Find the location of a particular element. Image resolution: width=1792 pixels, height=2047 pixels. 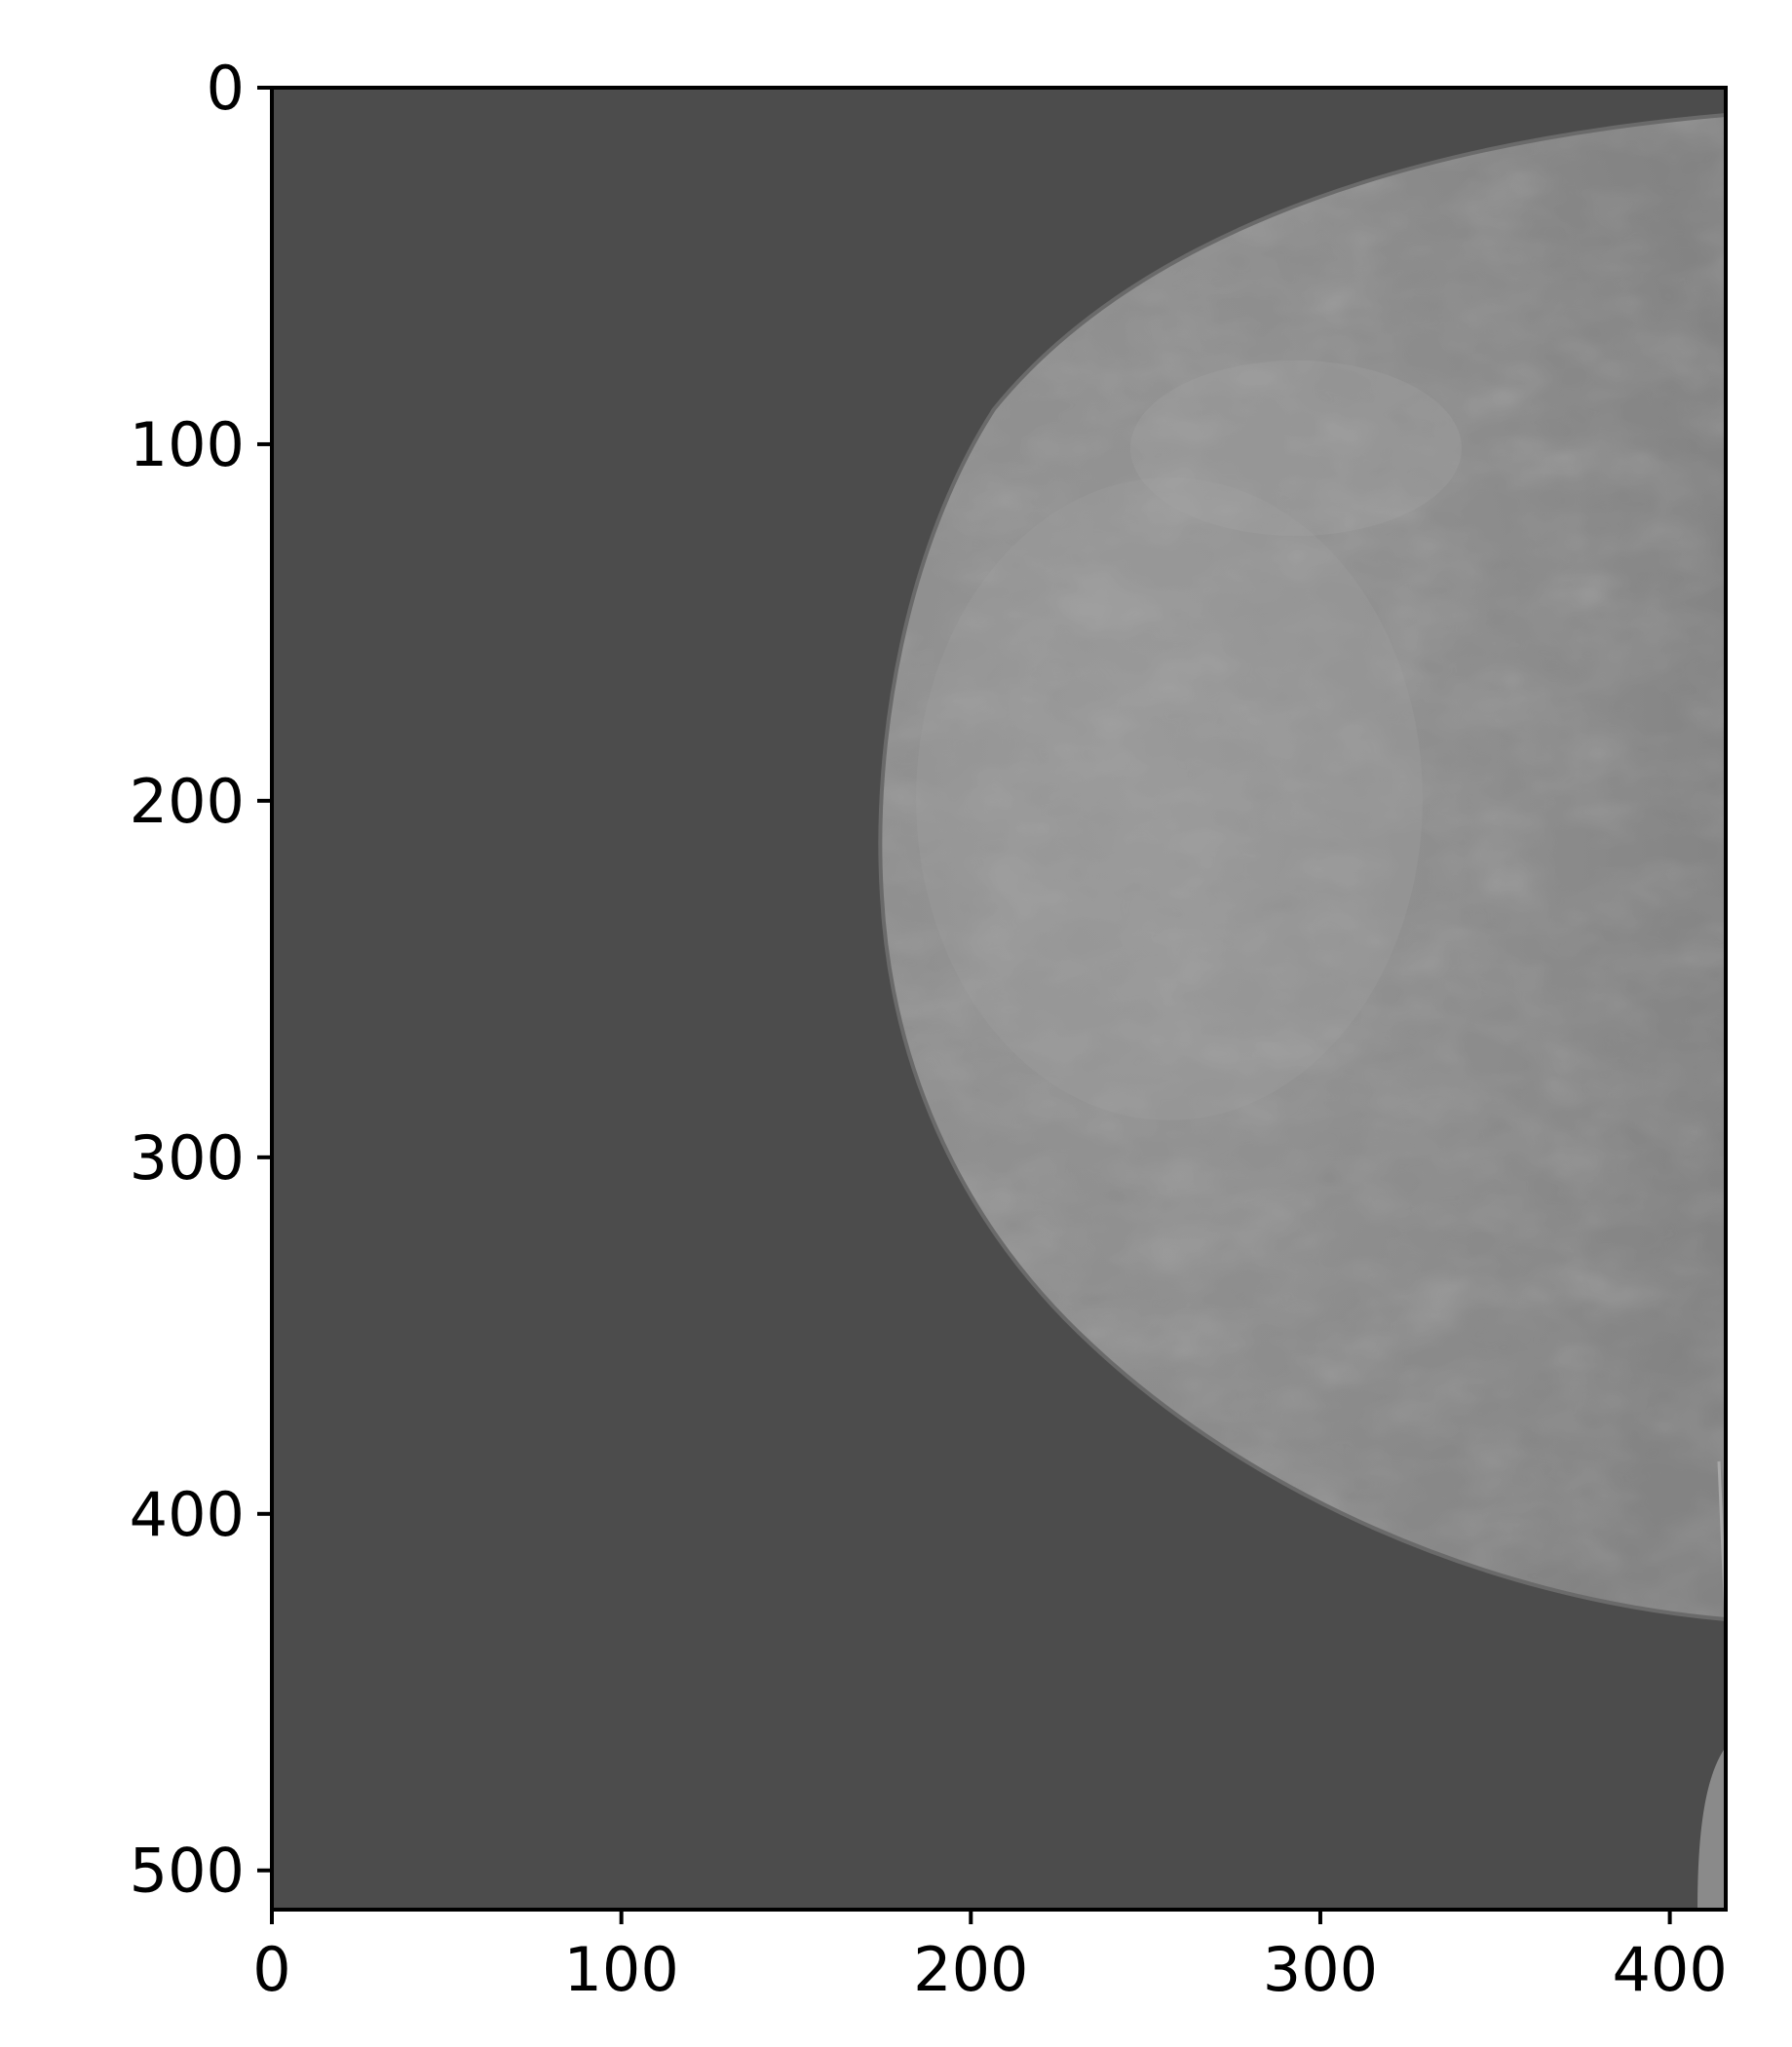

dense-tissue-region-upper is located at coordinates (1296, 448).